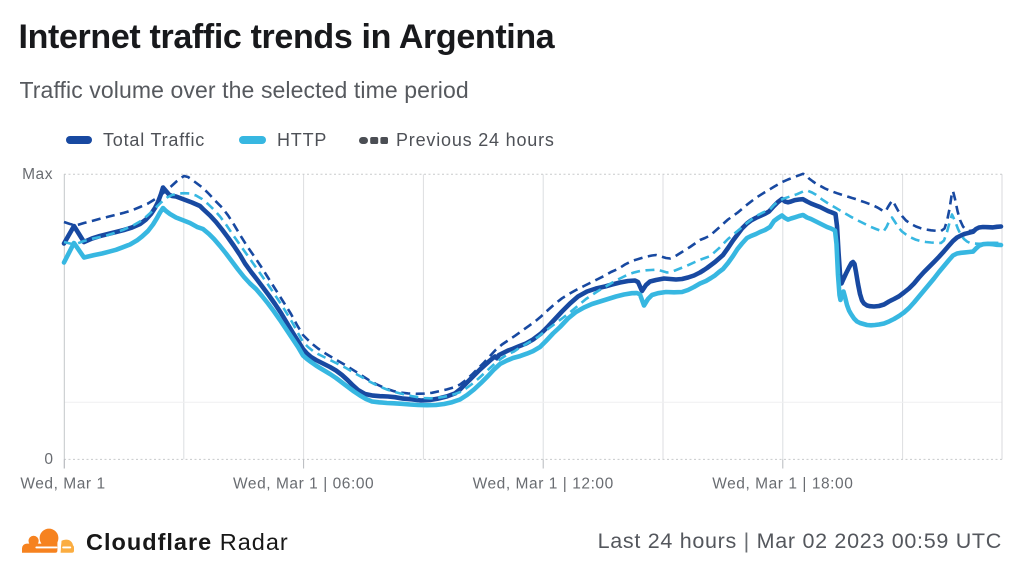 The height and width of the screenshot is (576, 1024). I want to click on svg-text: Wed, Mar 1, so click(62, 484).